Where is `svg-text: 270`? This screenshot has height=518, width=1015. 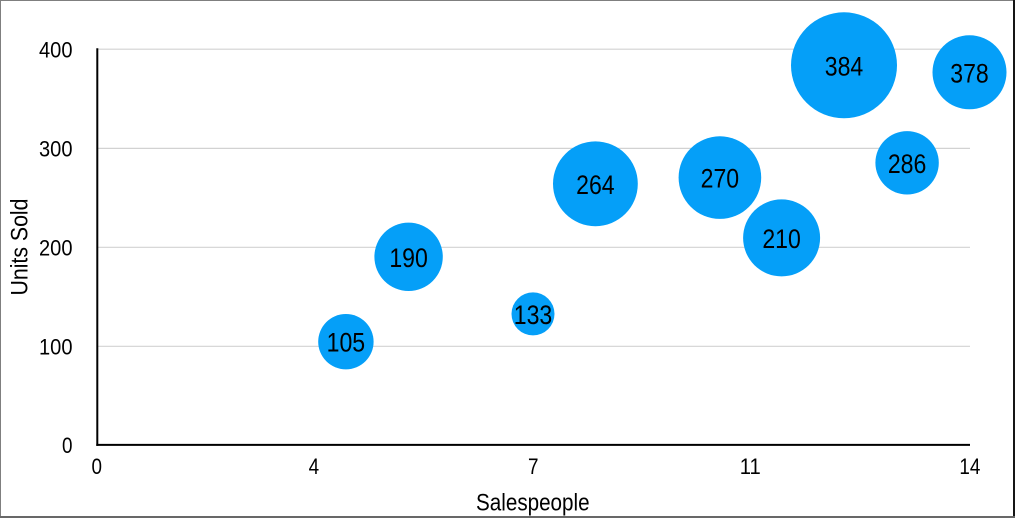
svg-text: 270 is located at coordinates (720, 179).